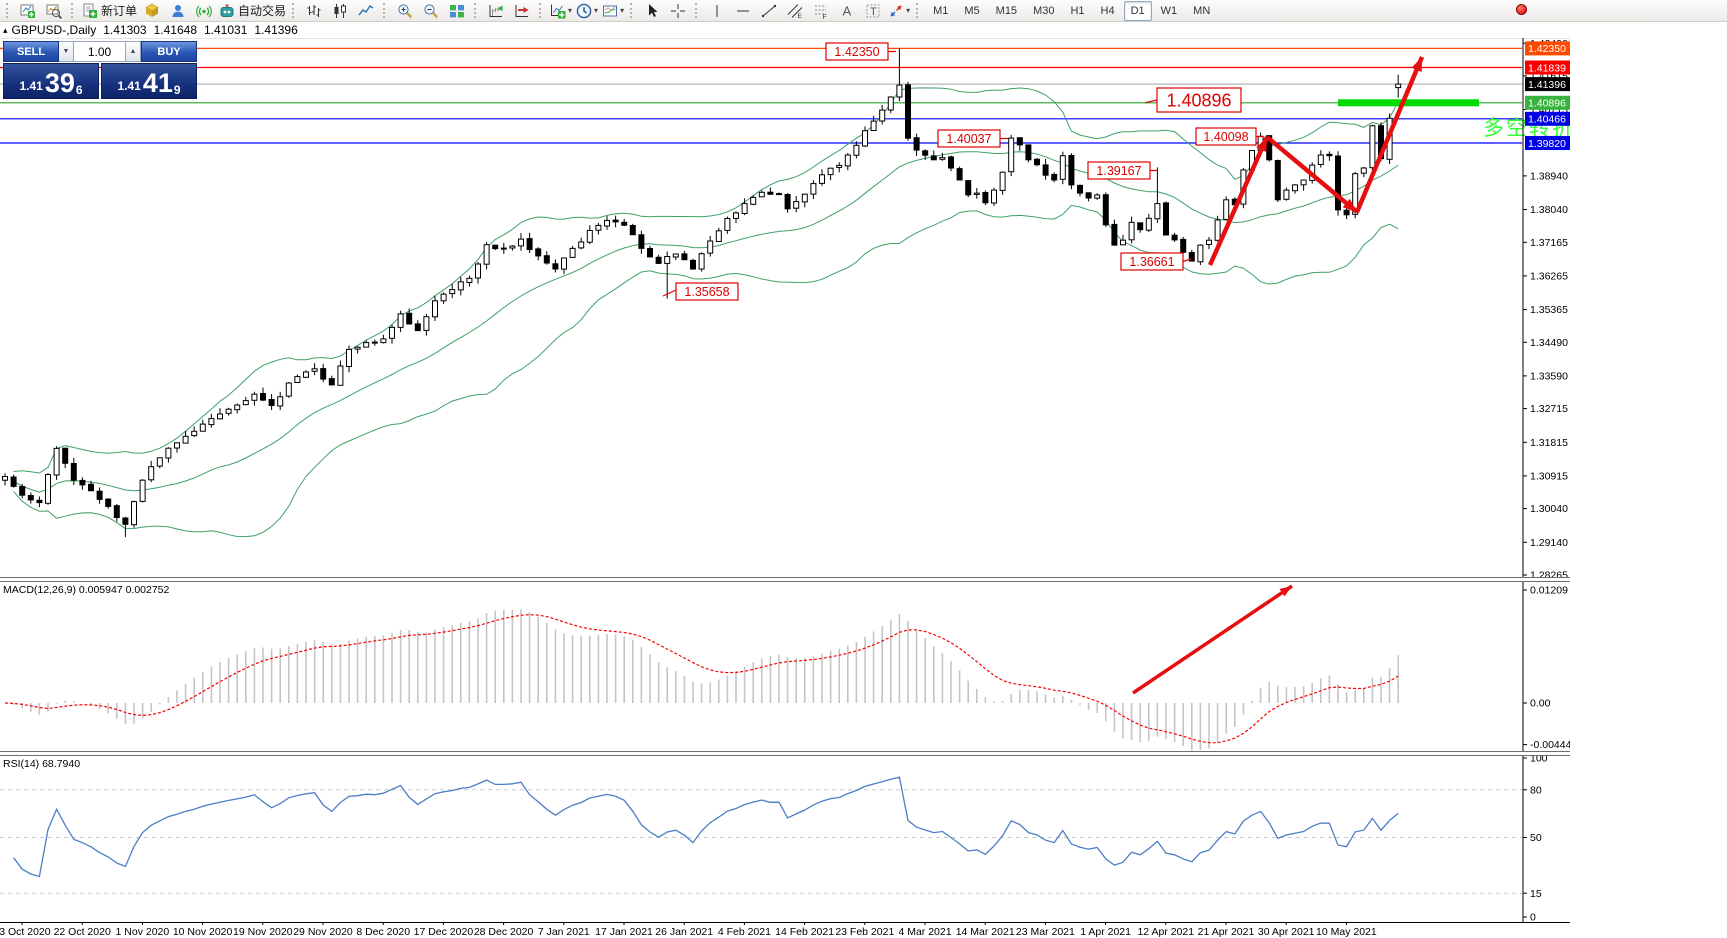 The width and height of the screenshot is (1727, 938). Describe the element at coordinates (800, 16) in the screenshot. I see `svg-text: E` at that location.